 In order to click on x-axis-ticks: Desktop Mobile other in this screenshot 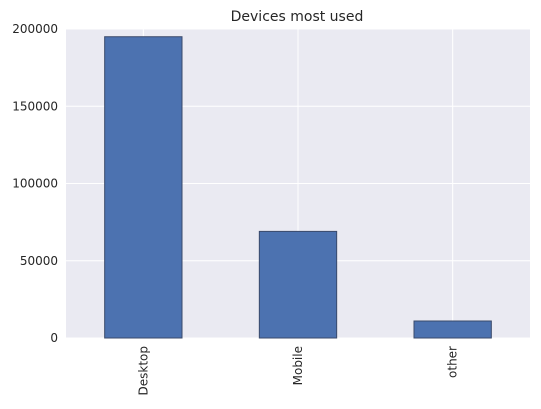, I will do `click(297, 371)`.